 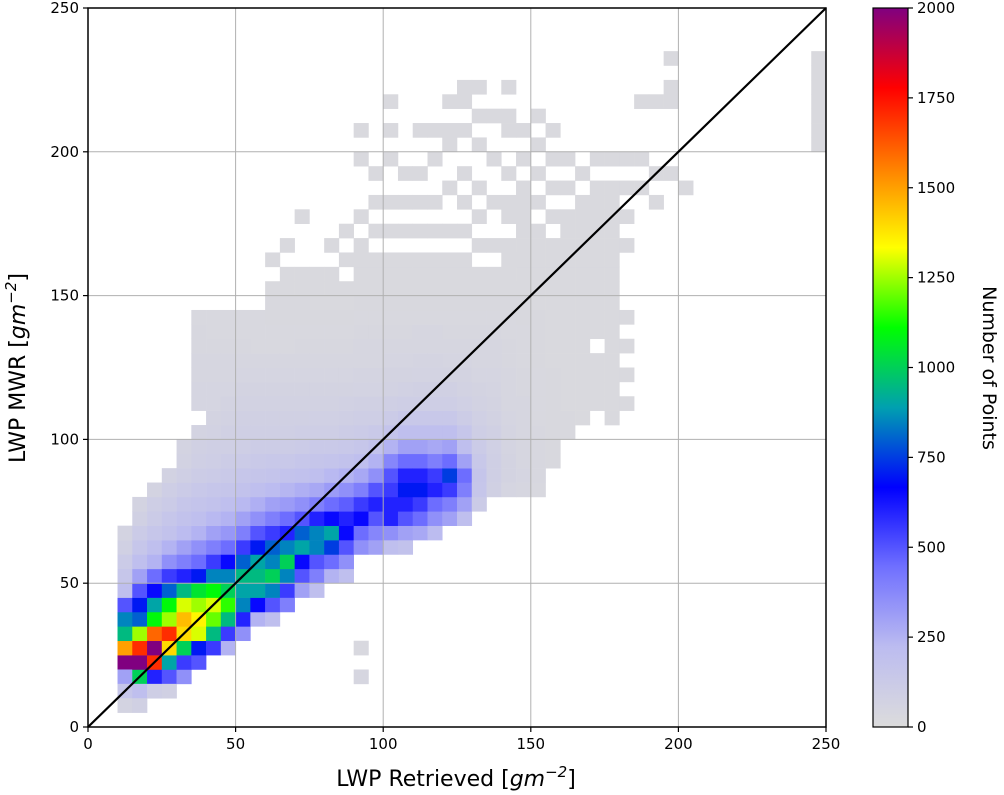 I want to click on colorbar-tick-label: 2000, so click(x=936, y=8).